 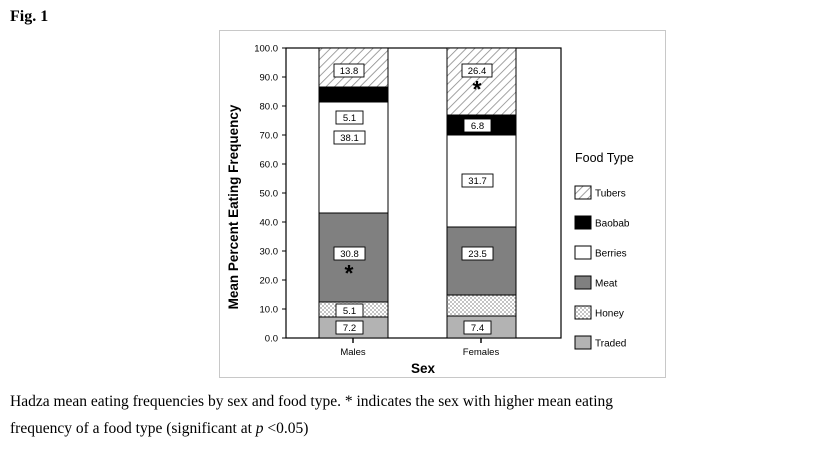 What do you see at coordinates (417, 340) in the screenshot?
I see `x-axis-tickmarks` at bounding box center [417, 340].